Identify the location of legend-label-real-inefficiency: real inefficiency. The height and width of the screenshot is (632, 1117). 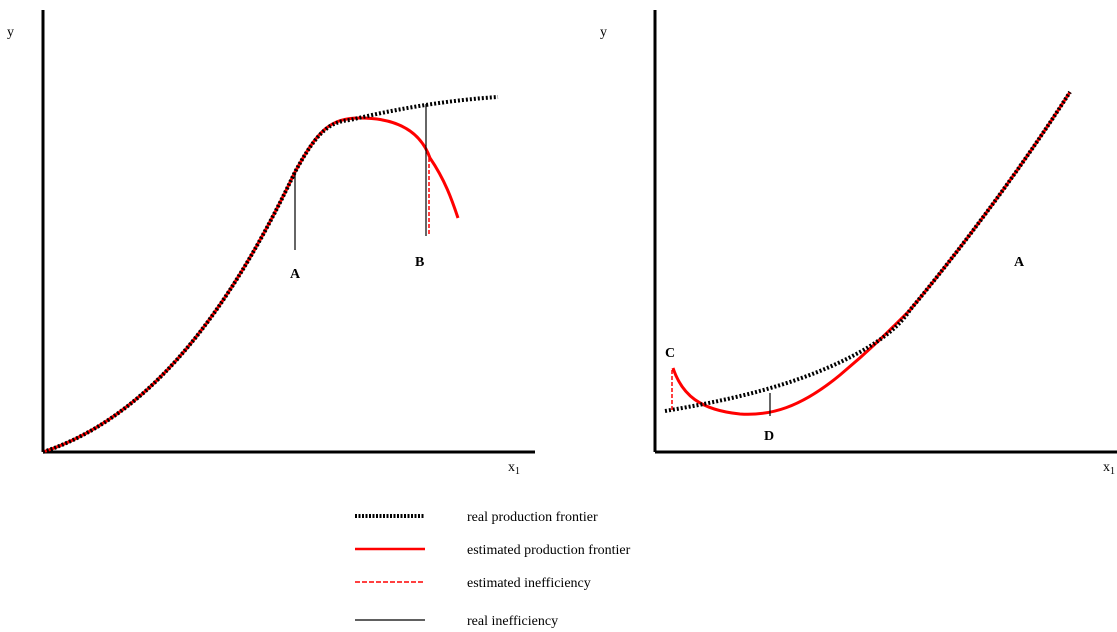
(512, 621).